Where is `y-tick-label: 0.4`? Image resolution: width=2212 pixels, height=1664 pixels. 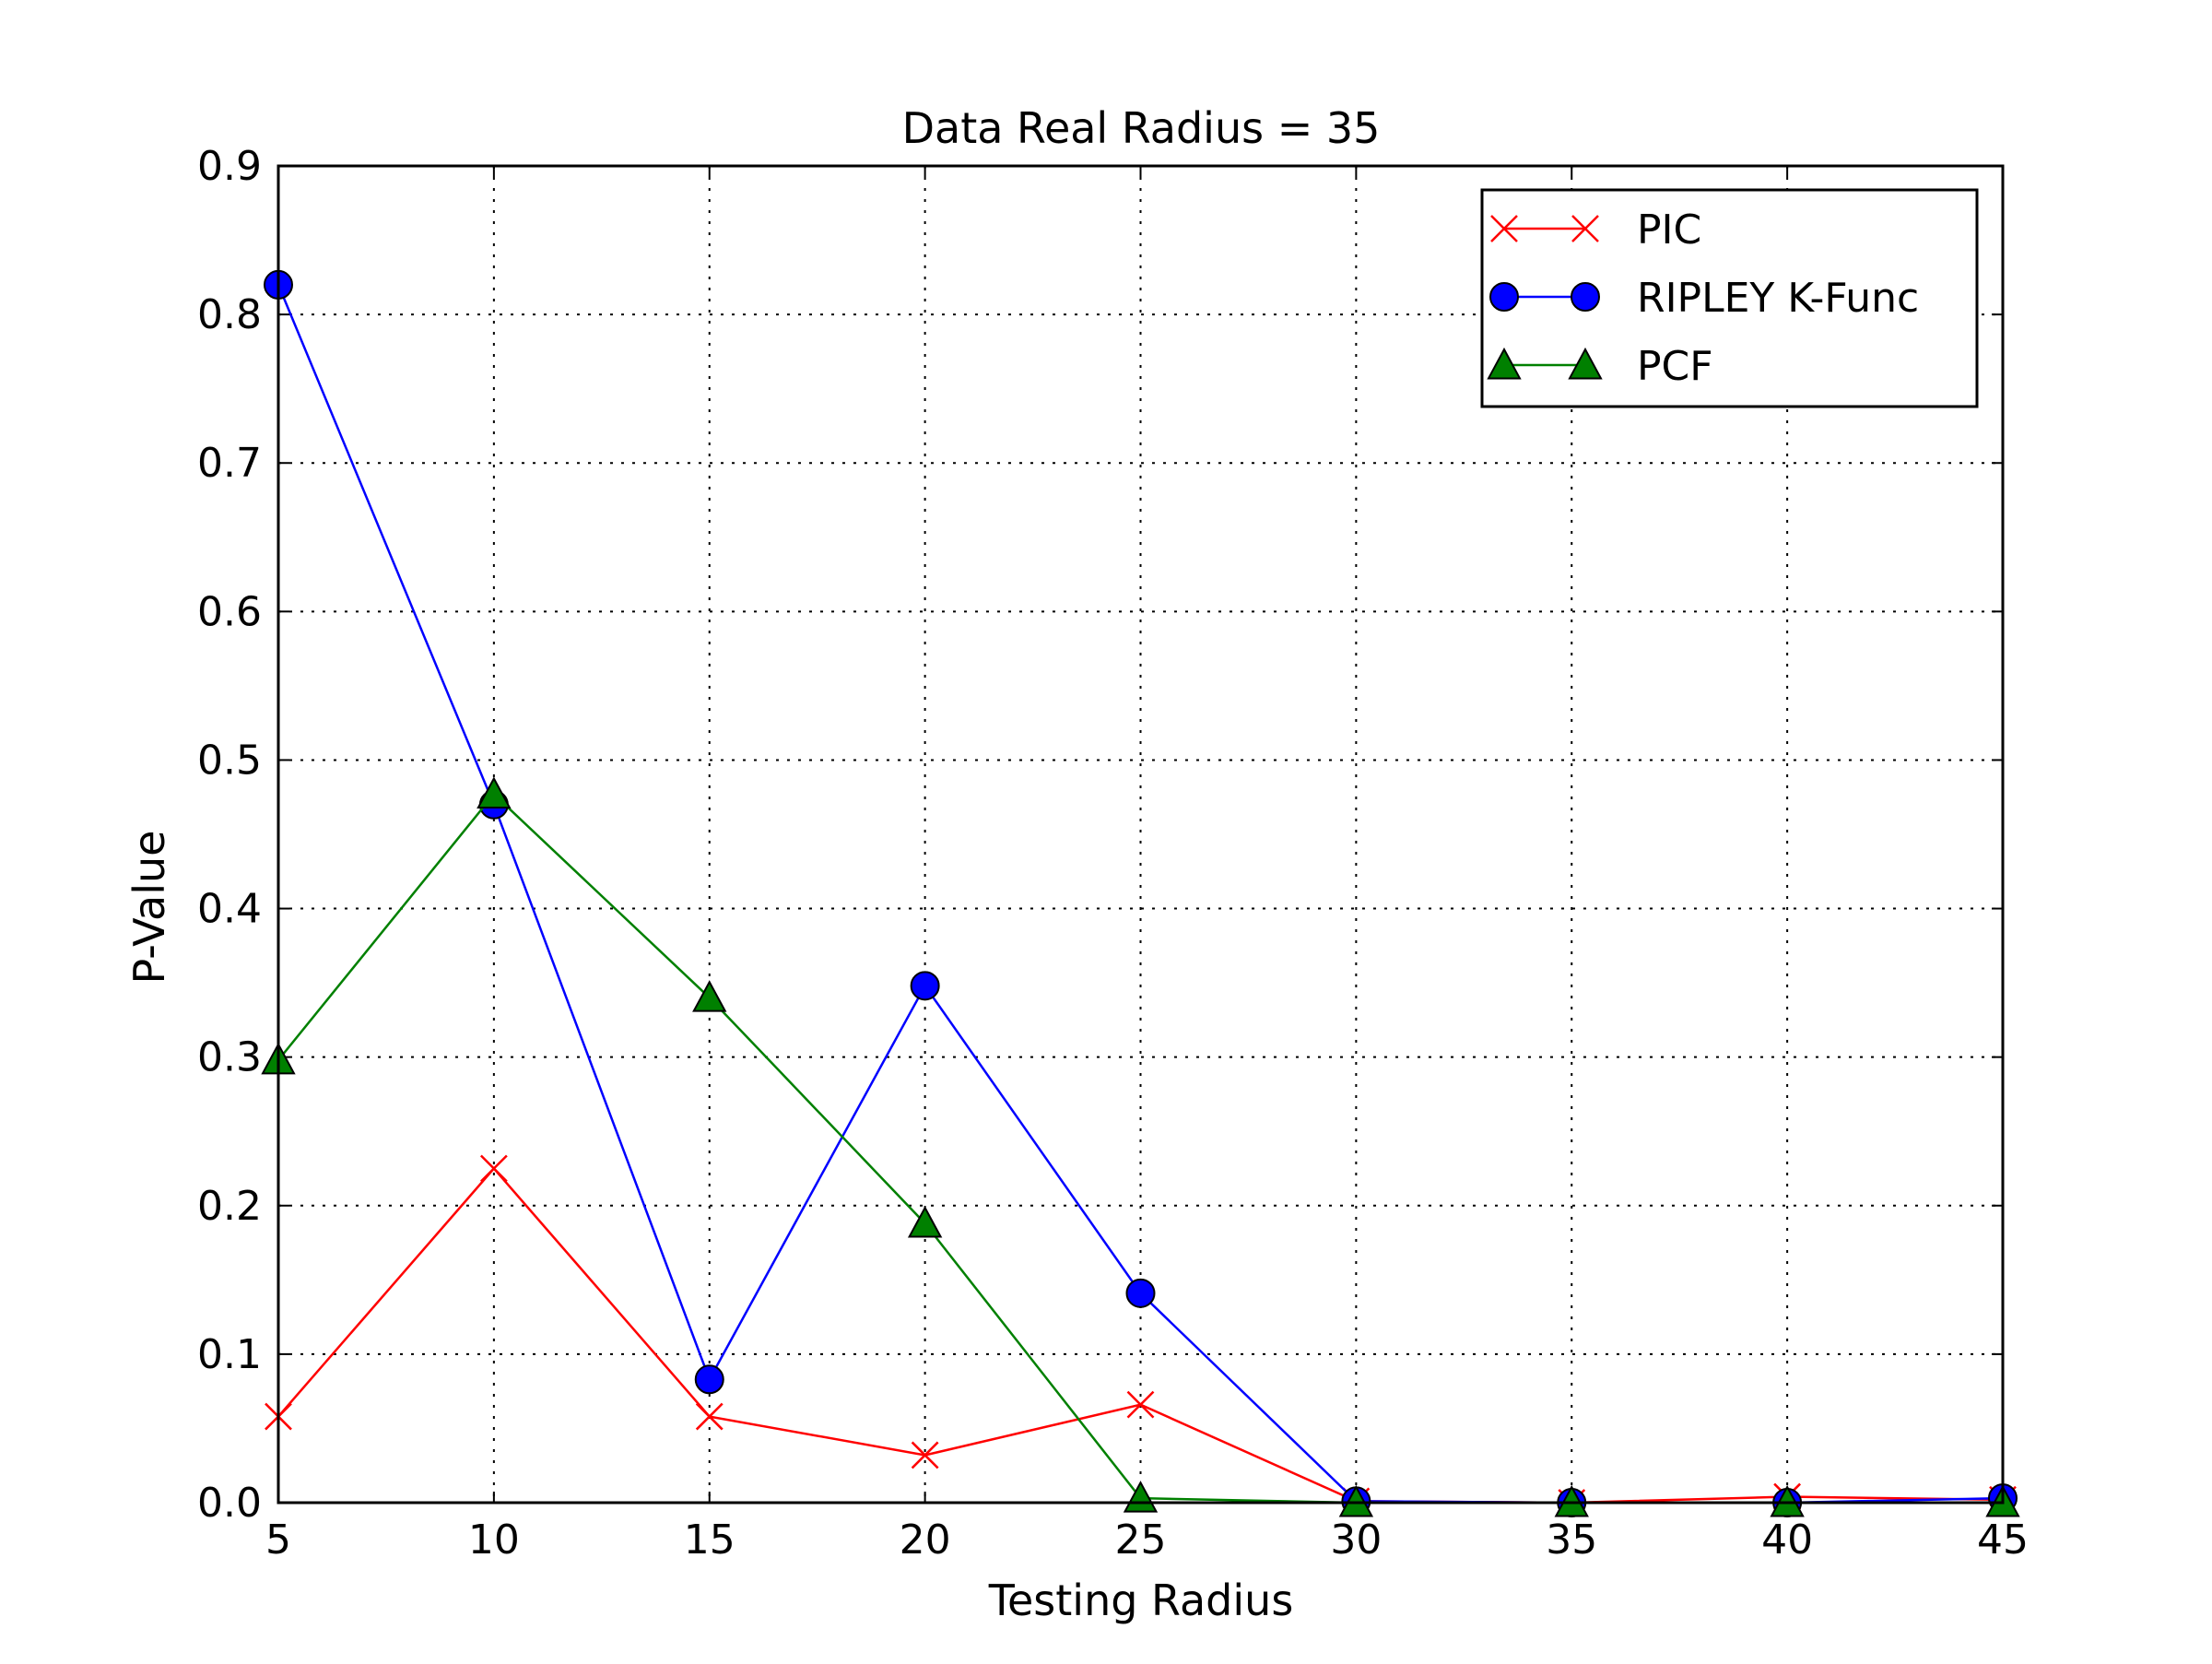
y-tick-label: 0.4 is located at coordinates (229, 909).